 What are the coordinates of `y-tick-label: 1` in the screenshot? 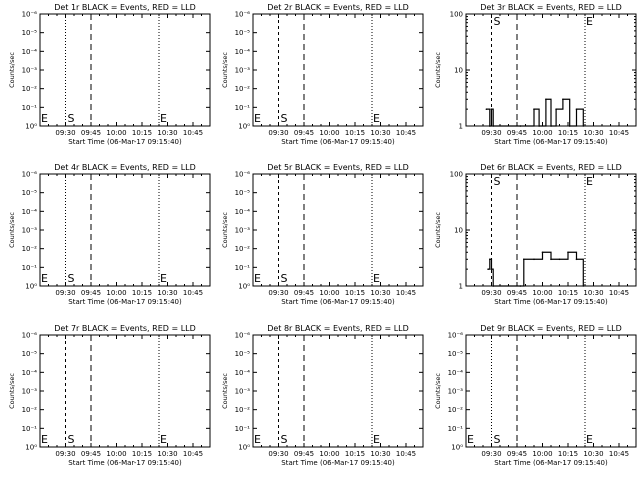 It's located at (461, 287).